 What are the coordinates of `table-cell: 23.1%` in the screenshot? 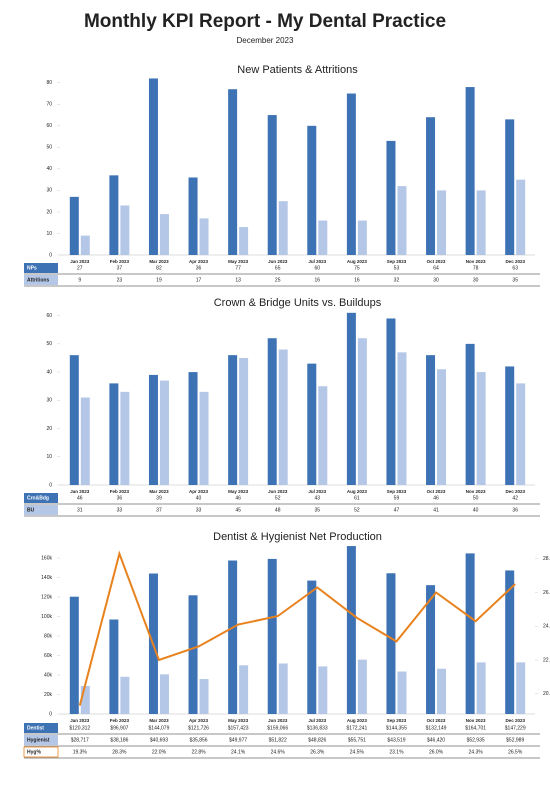 It's located at (396, 752).